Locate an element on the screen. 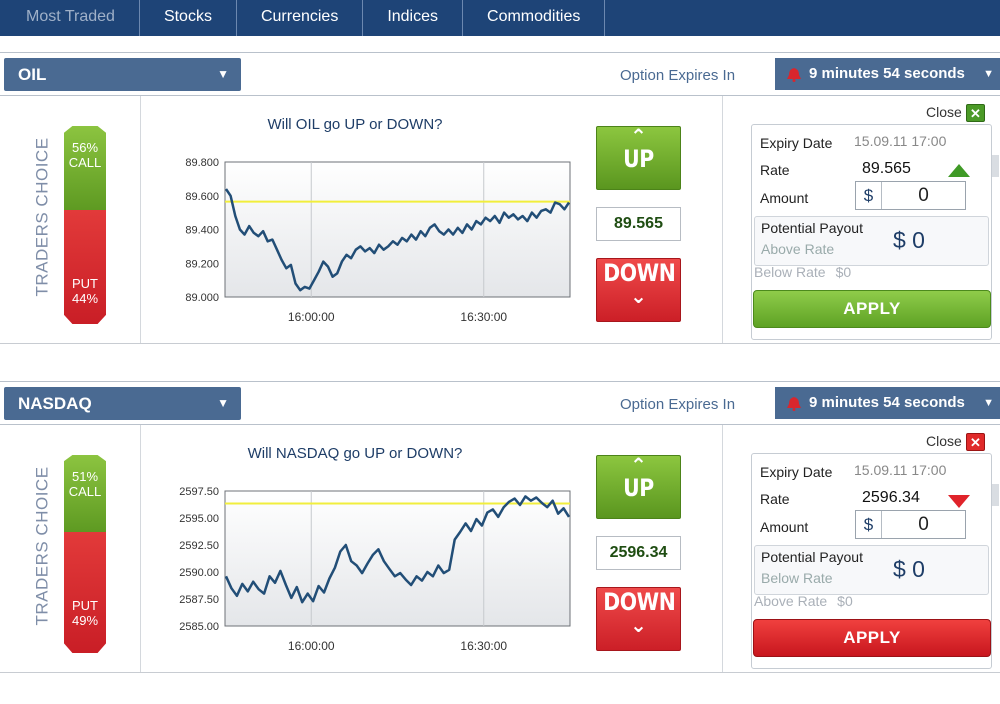 The image size is (1000, 704). up-arrow-icon is located at coordinates (959, 170).